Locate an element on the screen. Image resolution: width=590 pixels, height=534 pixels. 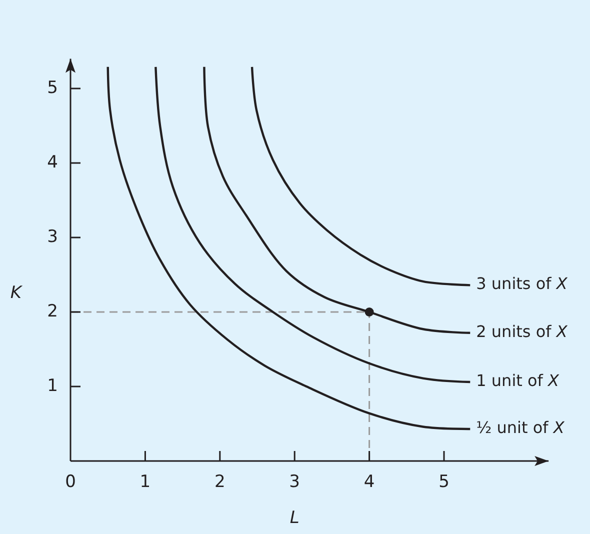
y-tick-label: 5 is located at coordinates (52, 88).